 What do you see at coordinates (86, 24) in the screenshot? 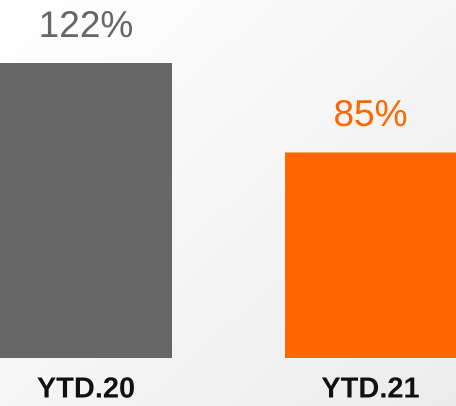
I see `value-label: 122%` at bounding box center [86, 24].